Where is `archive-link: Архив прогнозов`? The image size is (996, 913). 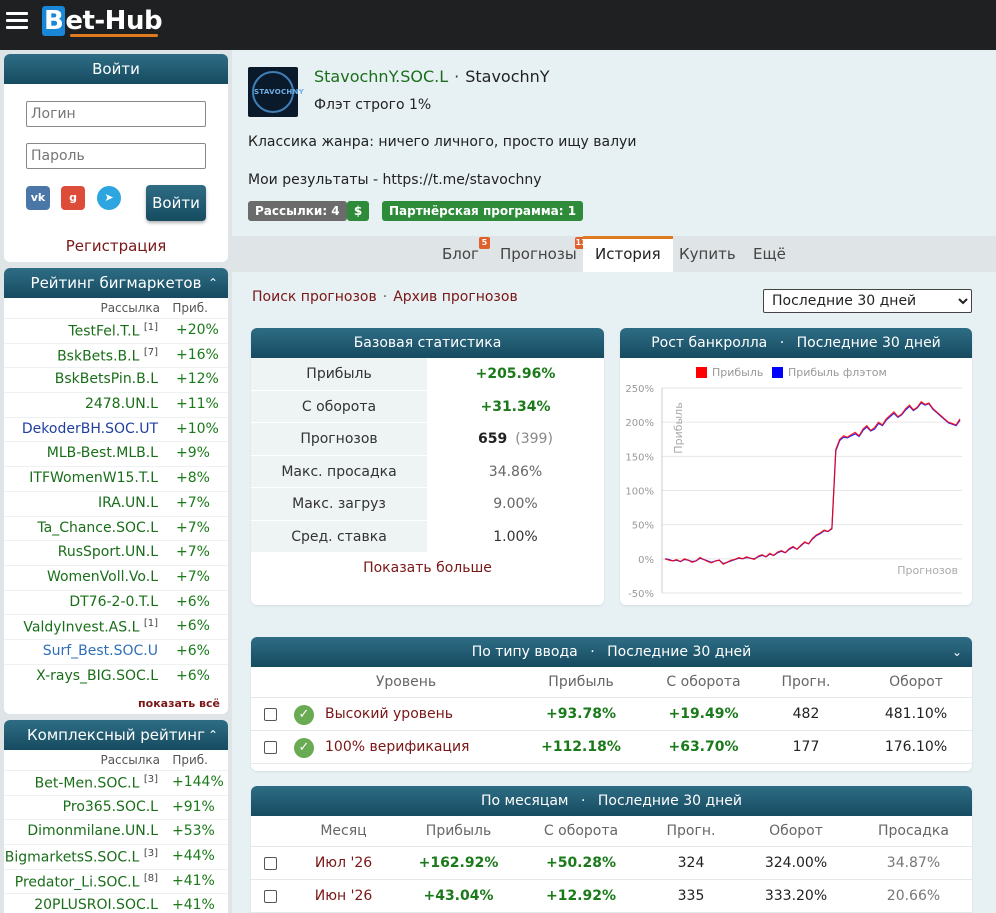 archive-link: Архив прогнозов is located at coordinates (455, 297).